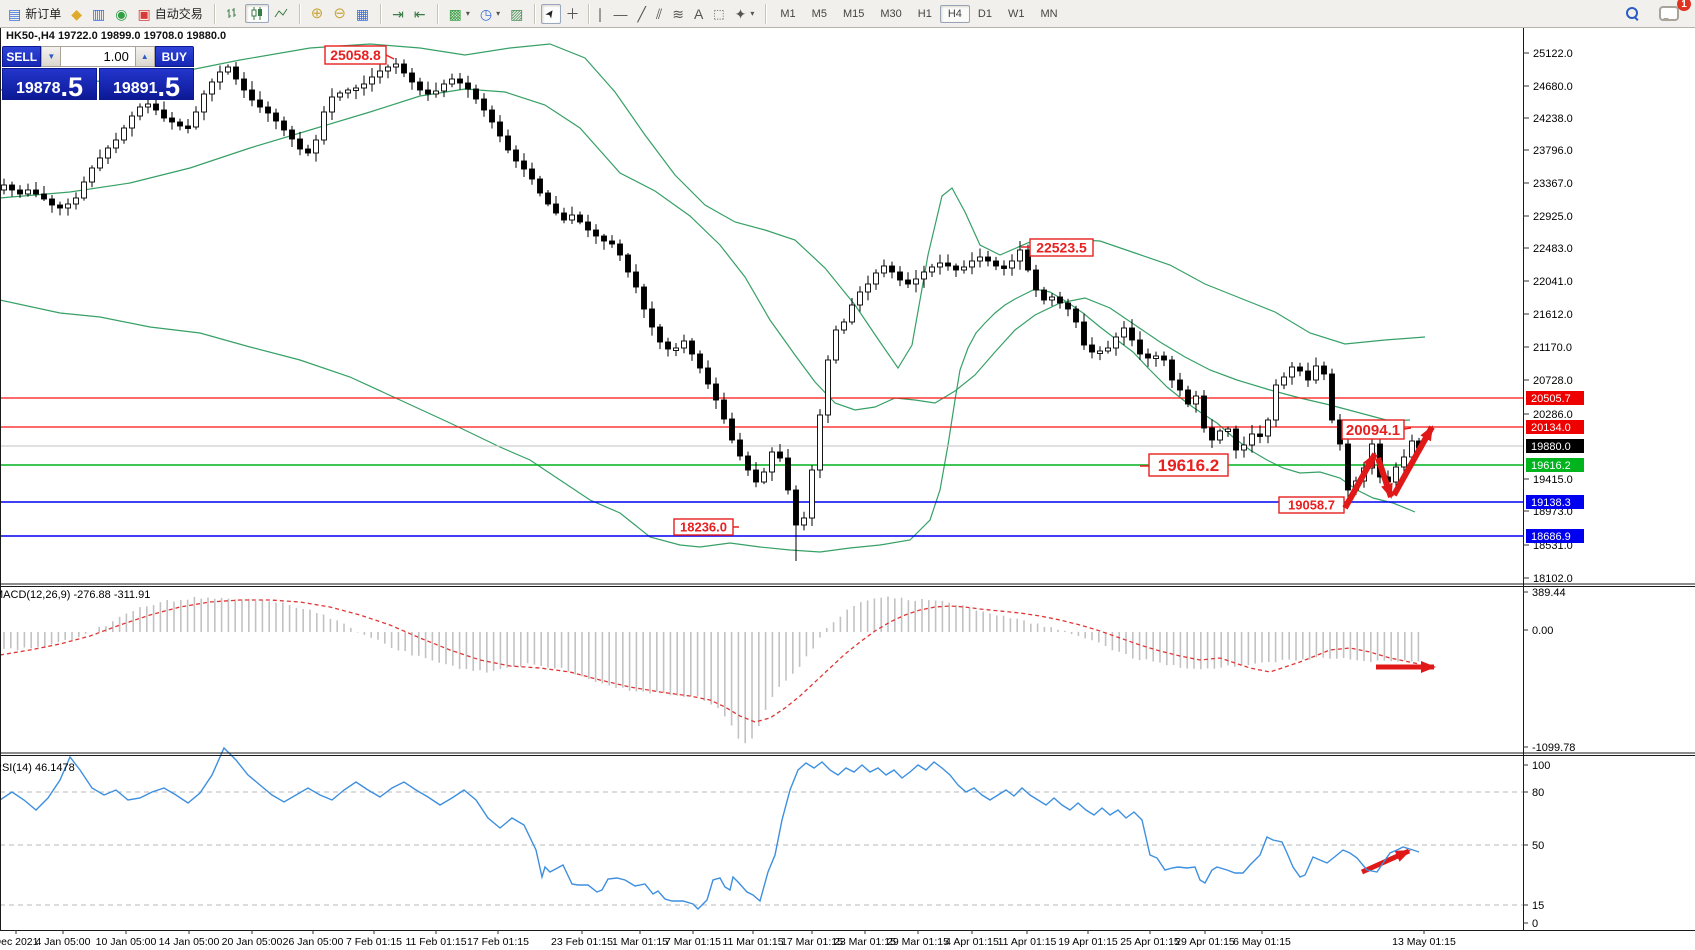 Image resolution: width=1695 pixels, height=950 pixels. Describe the element at coordinates (698, 14) in the screenshot. I see `text-button: A` at that location.